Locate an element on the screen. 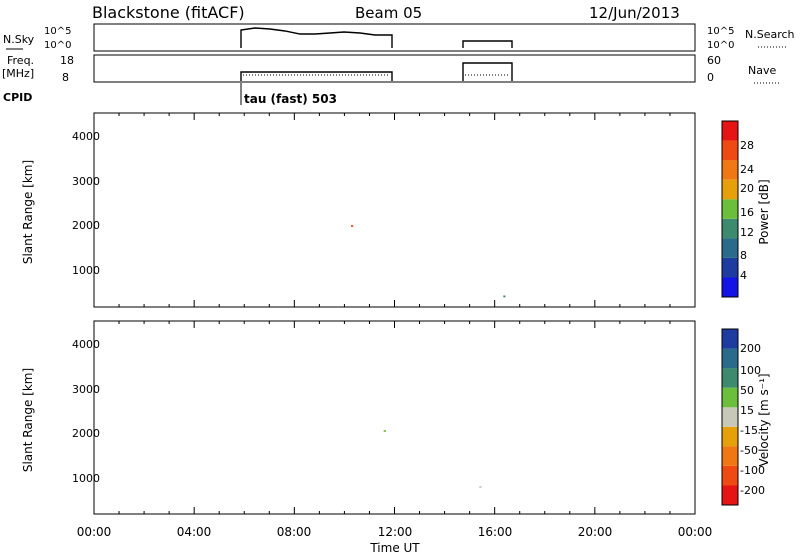 The image size is (800, 554). power-ytick: 2000 is located at coordinates (86, 225).